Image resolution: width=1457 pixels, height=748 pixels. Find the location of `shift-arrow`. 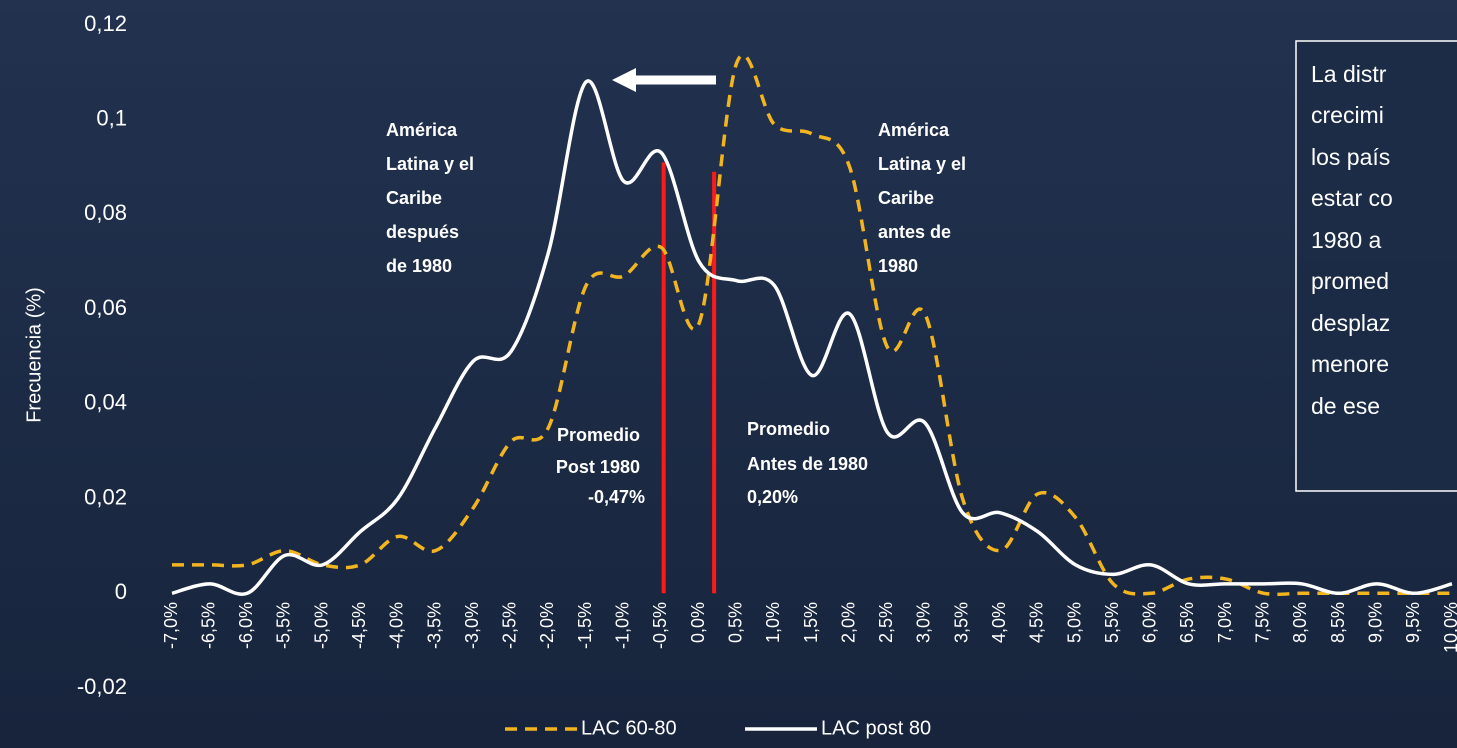

shift-arrow is located at coordinates (664, 80).